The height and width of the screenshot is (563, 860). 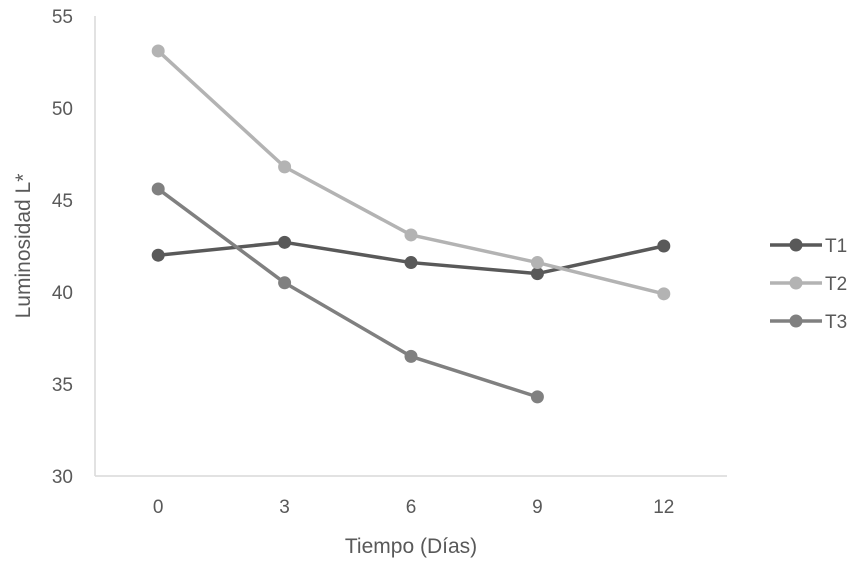 I want to click on legend-label: T1, so click(x=836, y=246).